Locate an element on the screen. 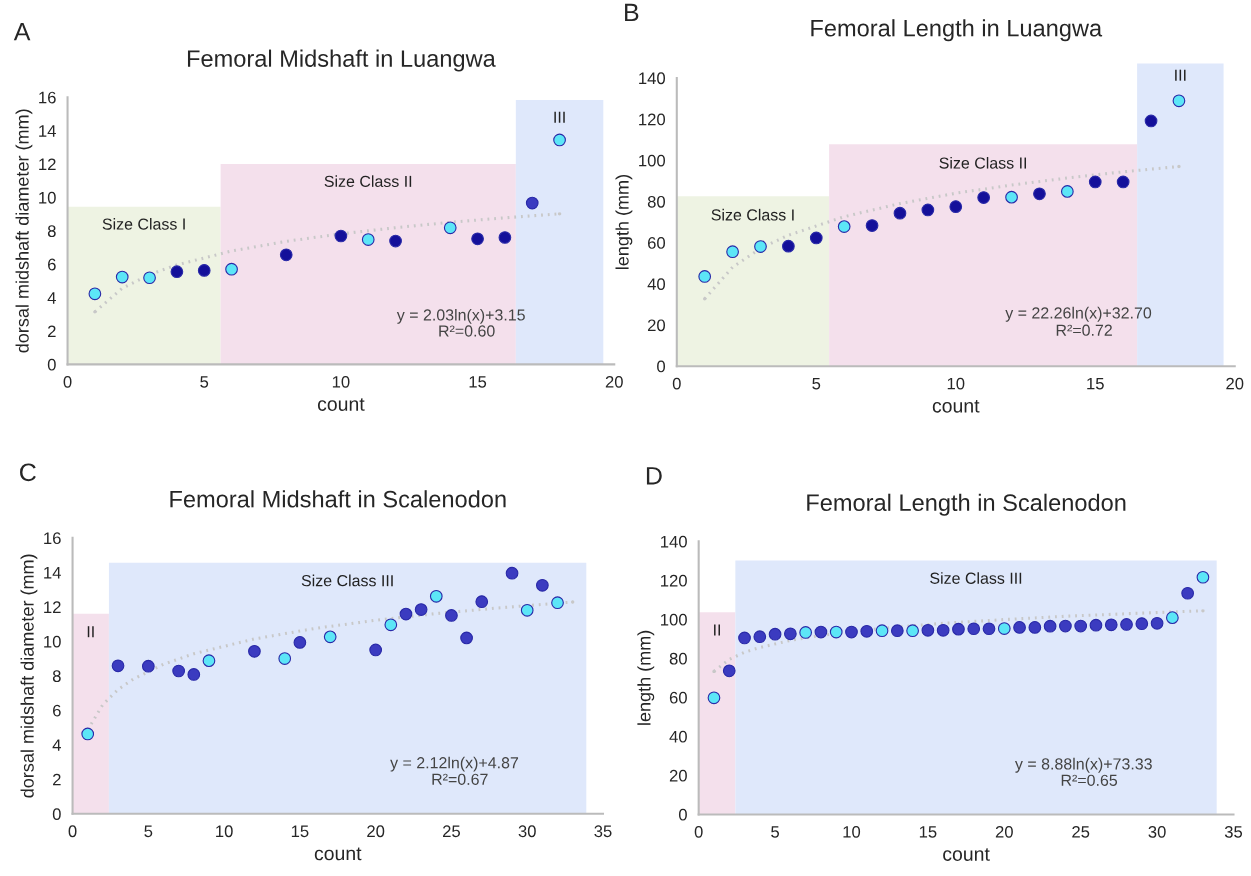 The width and height of the screenshot is (1251, 876). annotation: R²=0.72 is located at coordinates (1084, 330).